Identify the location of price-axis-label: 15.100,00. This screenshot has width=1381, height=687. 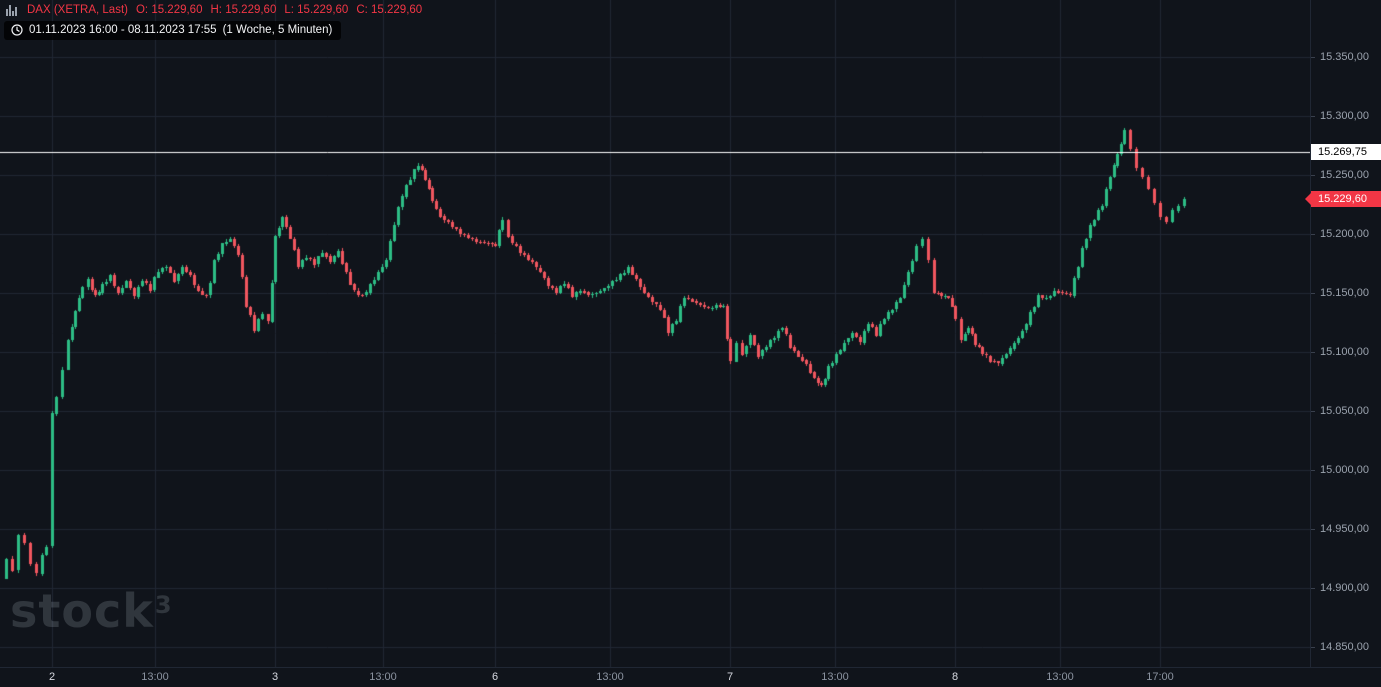
(1340, 352).